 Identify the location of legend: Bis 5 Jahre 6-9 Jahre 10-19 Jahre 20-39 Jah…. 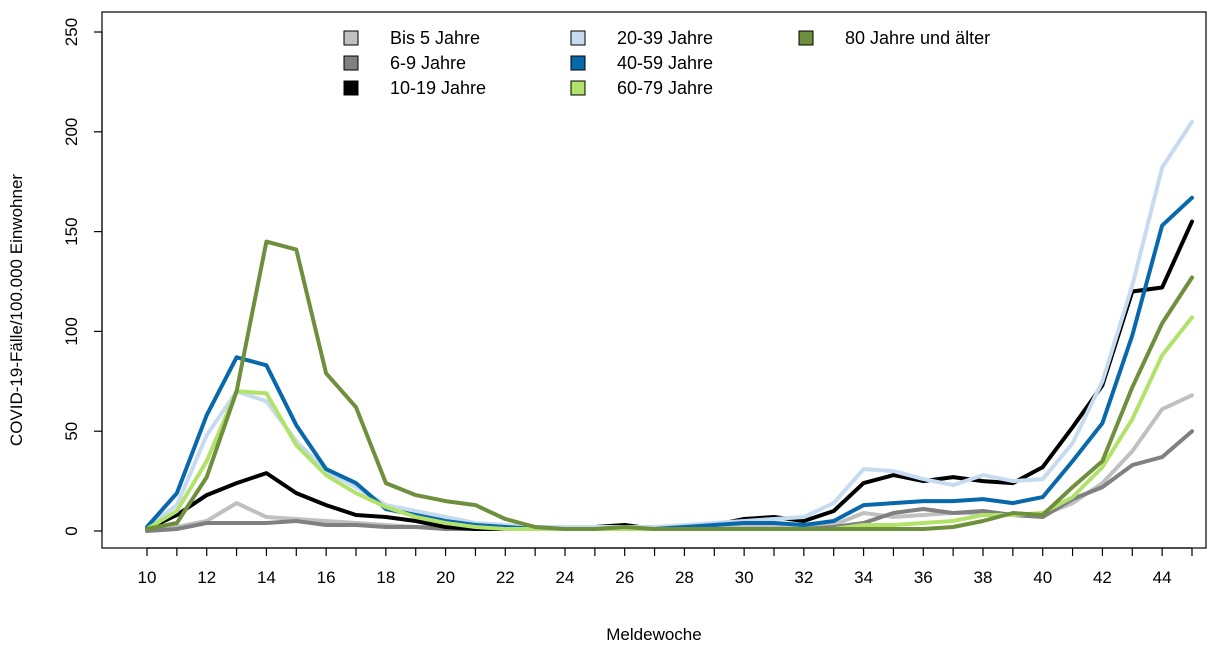
(666, 63).